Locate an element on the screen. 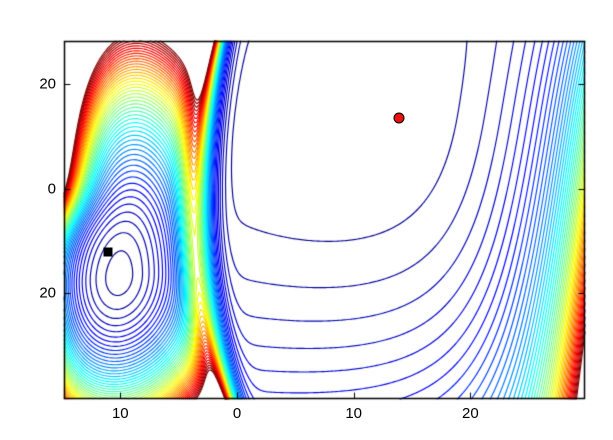 The width and height of the screenshot is (613, 440). x-tick-label: 0 is located at coordinates (237, 413).